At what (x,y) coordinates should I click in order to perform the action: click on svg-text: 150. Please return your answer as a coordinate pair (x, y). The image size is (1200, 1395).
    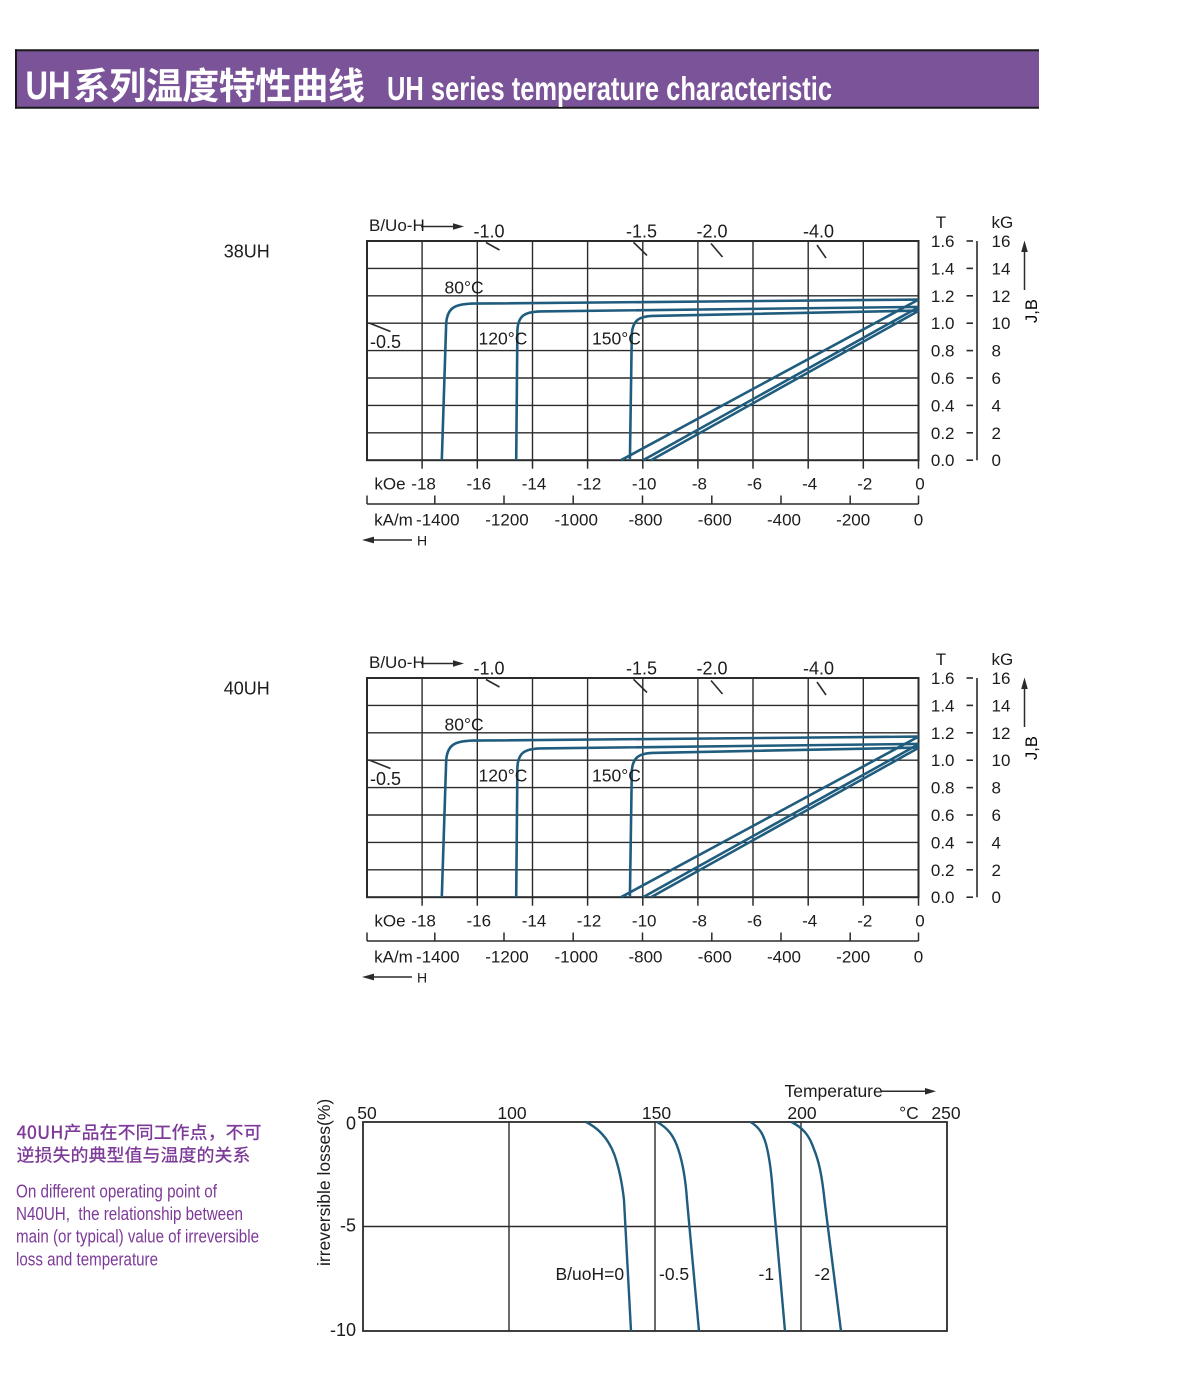
    Looking at the image, I should click on (656, 1113).